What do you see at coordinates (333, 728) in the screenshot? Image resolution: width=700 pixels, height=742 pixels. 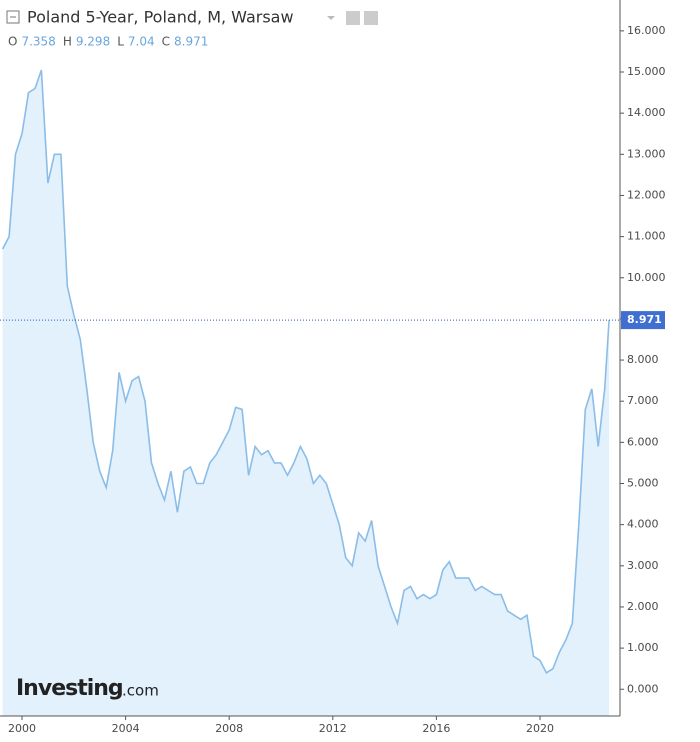 I see `x-tick-label: 2012` at bounding box center [333, 728].